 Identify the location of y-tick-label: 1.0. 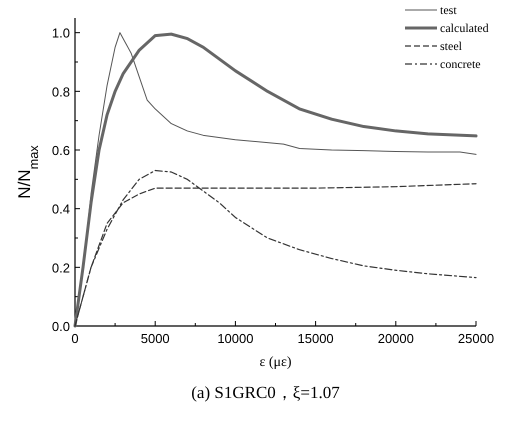
(61, 33).